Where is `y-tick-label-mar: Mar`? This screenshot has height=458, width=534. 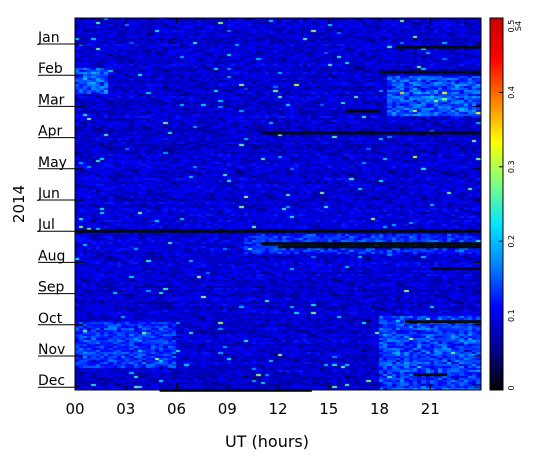 y-tick-label-mar: Mar is located at coordinates (51, 100).